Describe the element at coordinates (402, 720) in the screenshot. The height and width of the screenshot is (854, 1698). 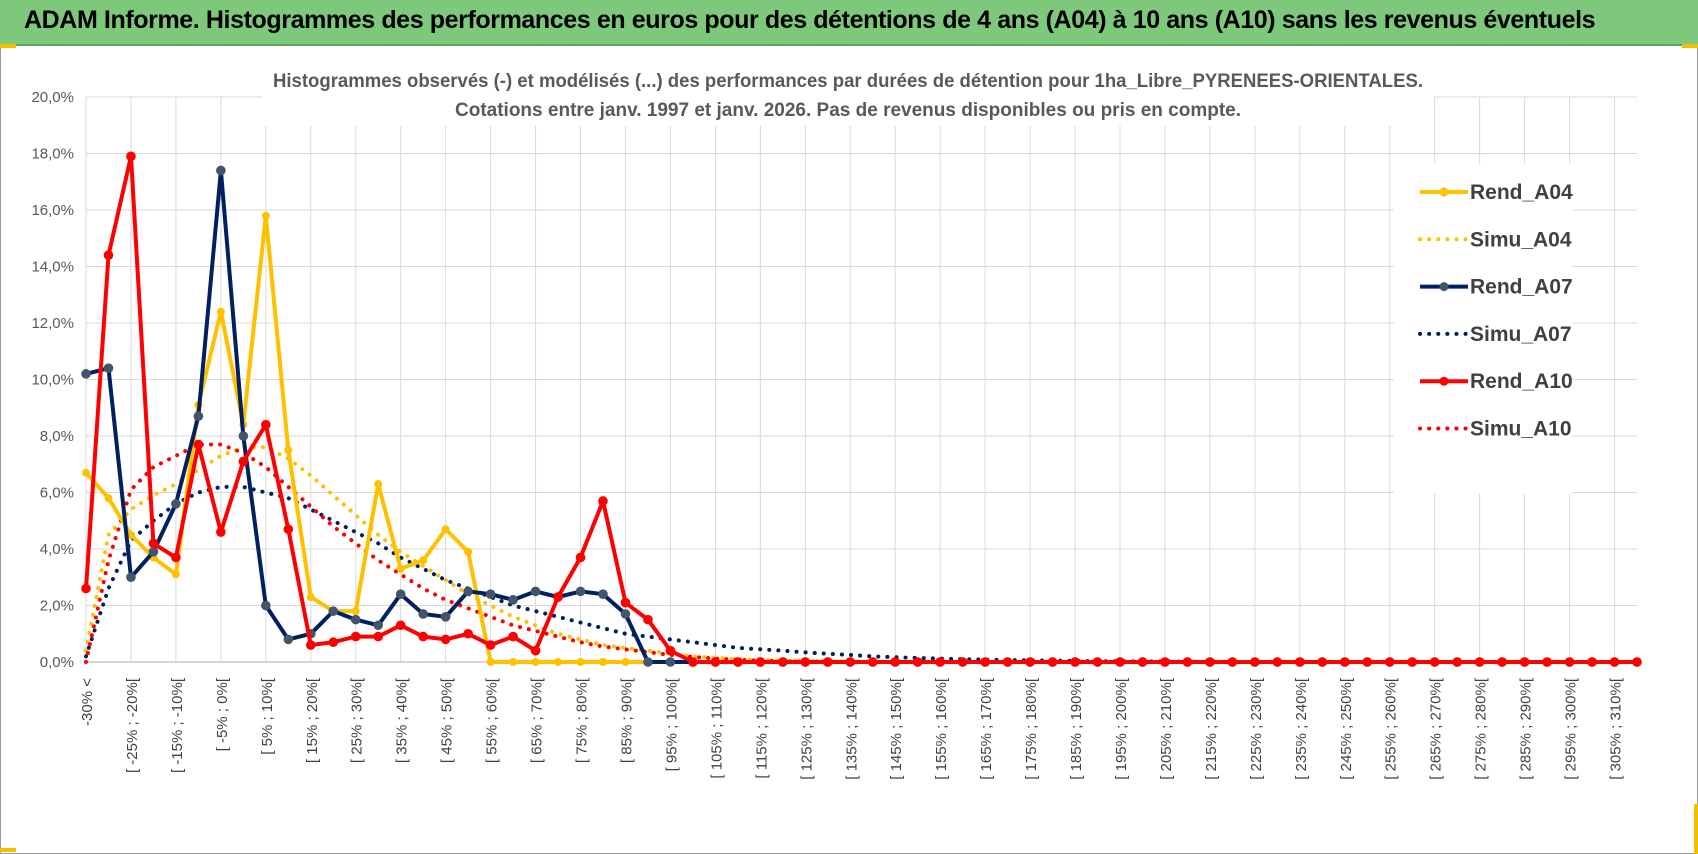
I see `x-tick-label: [ 35% ; 40%[` at that location.